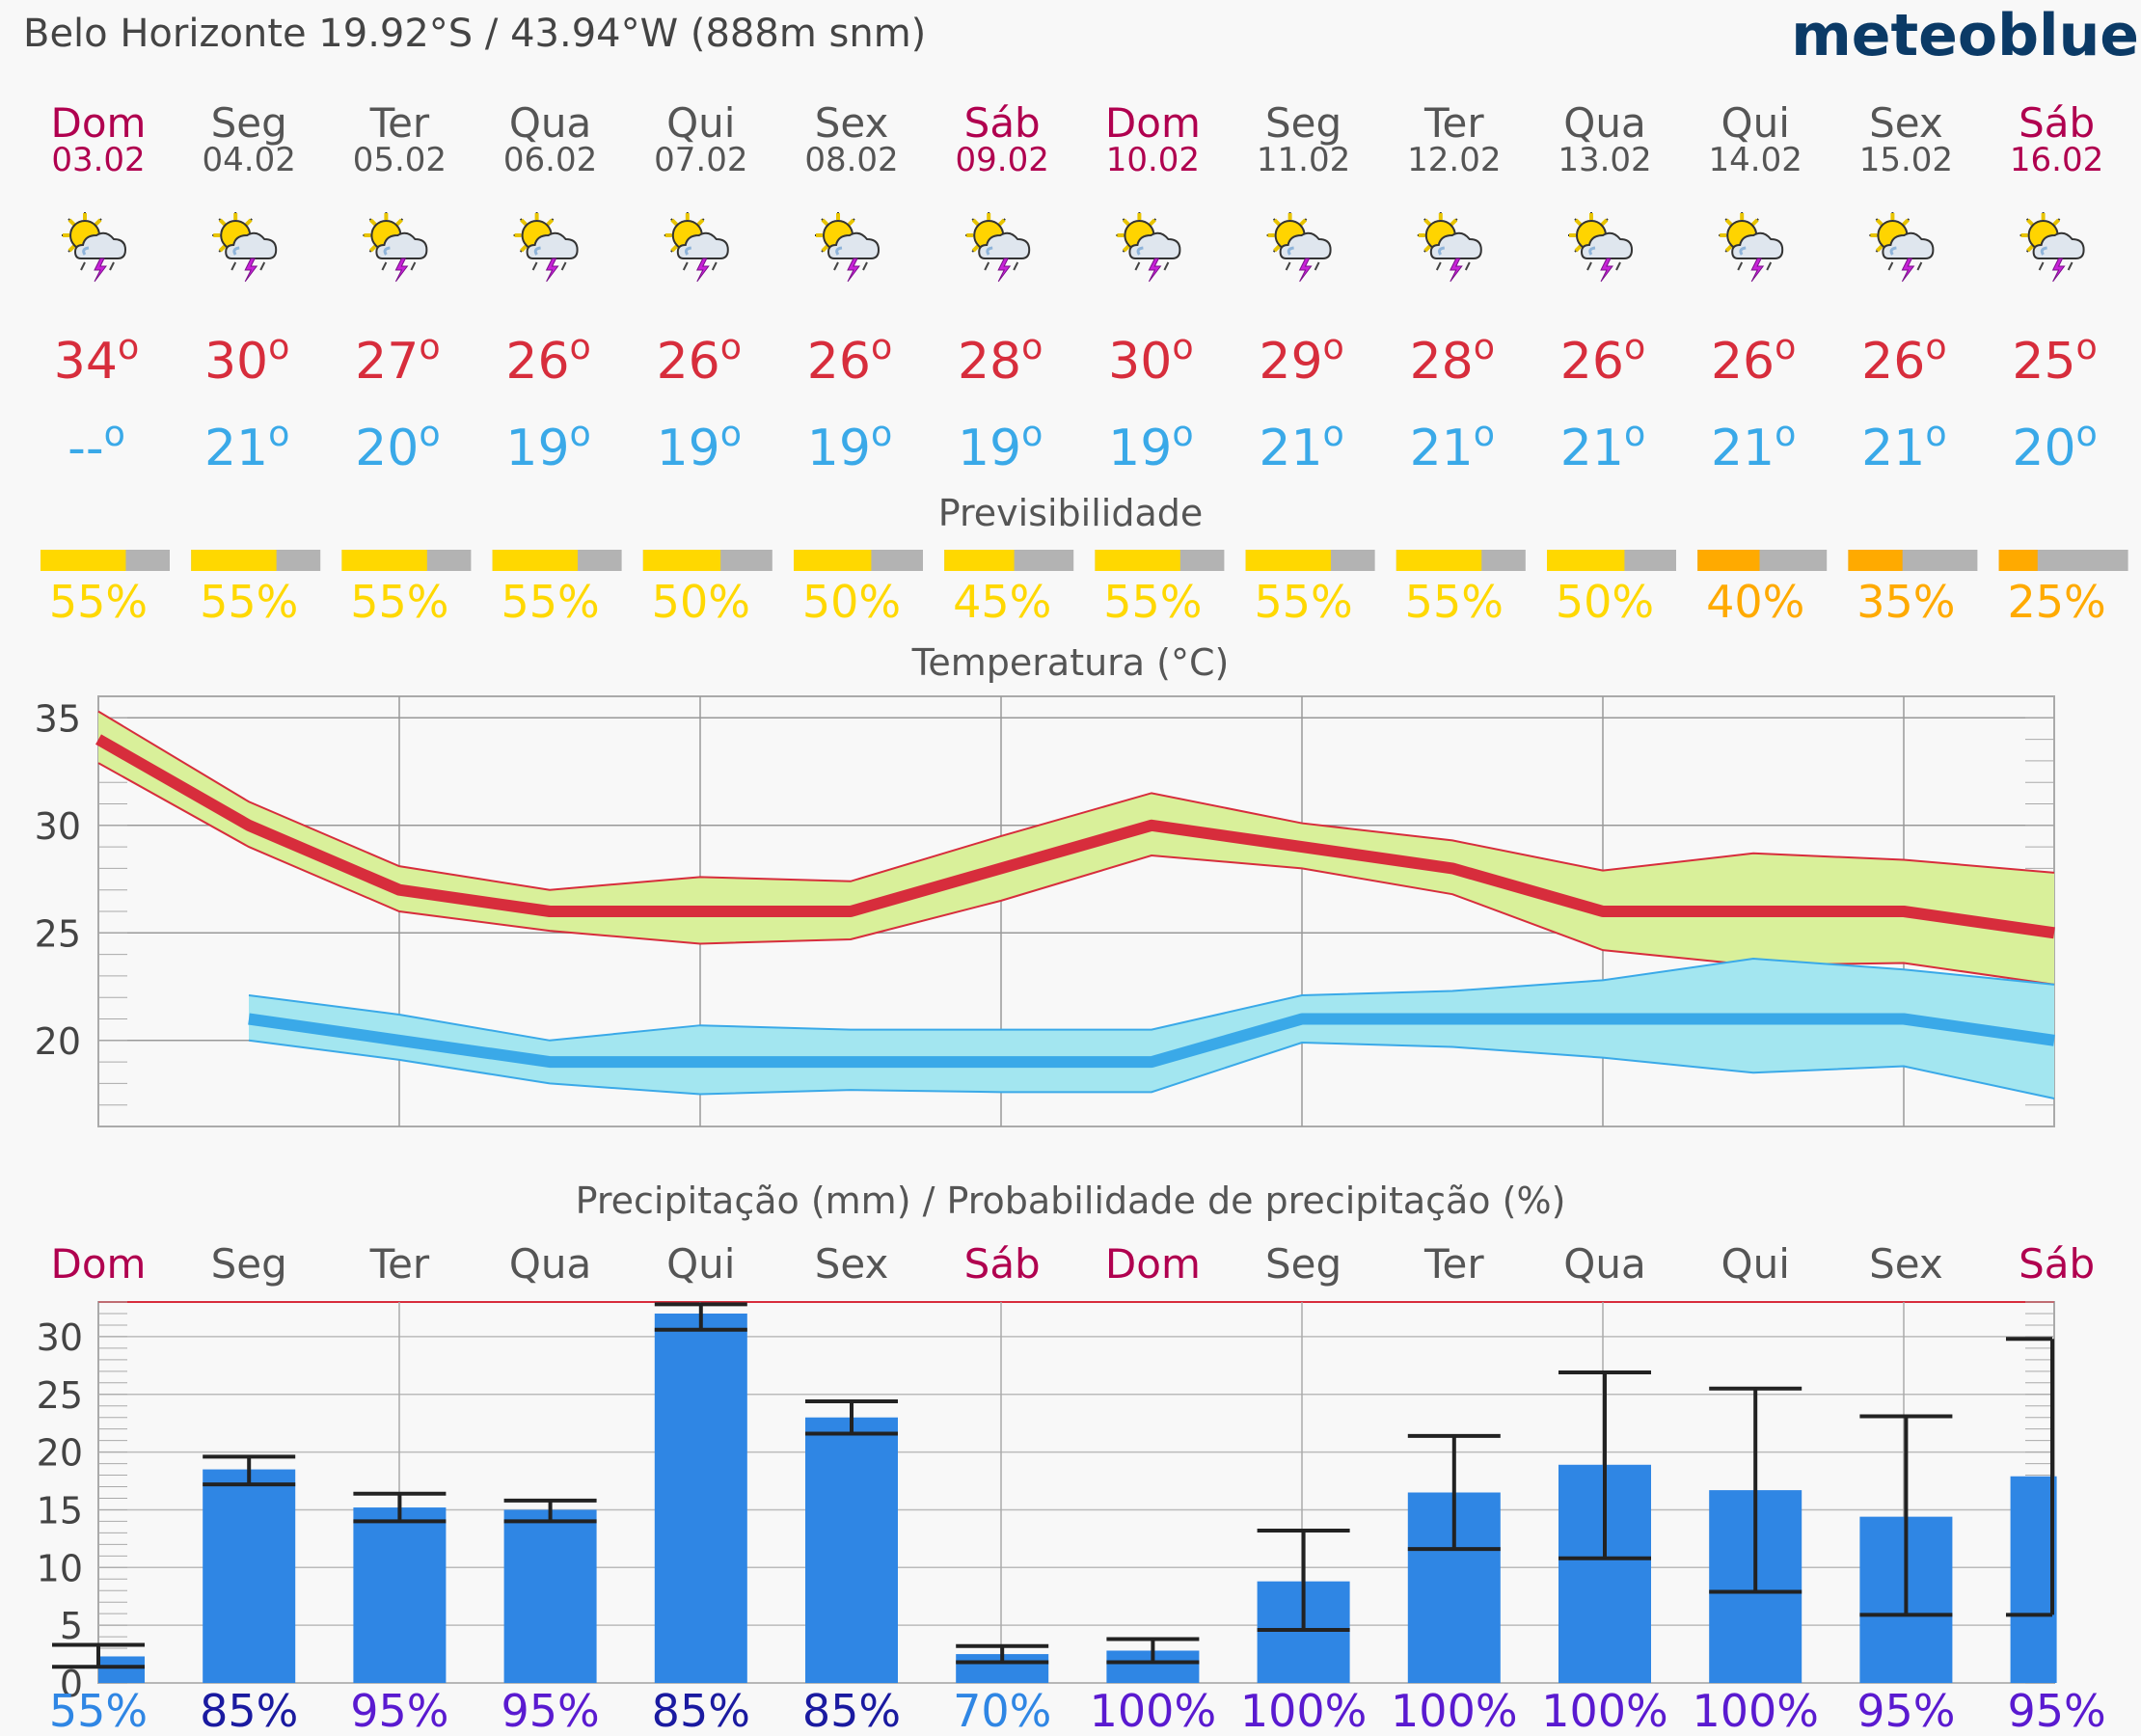  Describe the element at coordinates (701, 160) in the screenshot. I see `day-date: 07.02` at that location.